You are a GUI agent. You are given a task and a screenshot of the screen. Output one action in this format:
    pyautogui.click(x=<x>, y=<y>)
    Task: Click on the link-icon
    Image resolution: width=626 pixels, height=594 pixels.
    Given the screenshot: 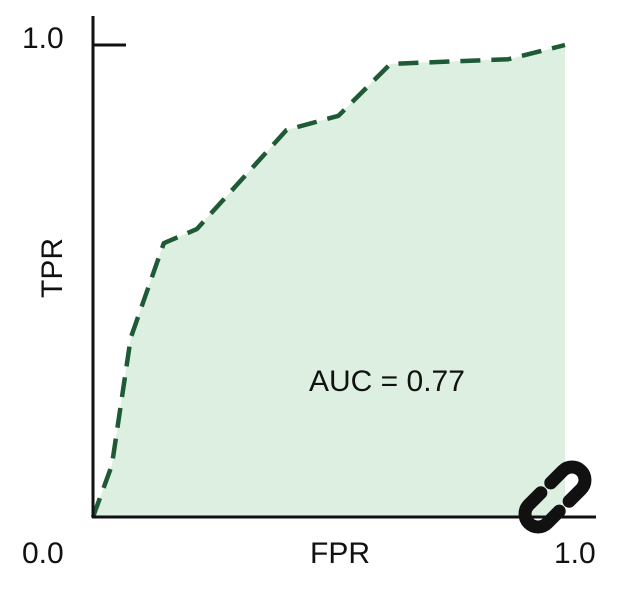 What is the action you would take?
    pyautogui.click(x=555, y=497)
    